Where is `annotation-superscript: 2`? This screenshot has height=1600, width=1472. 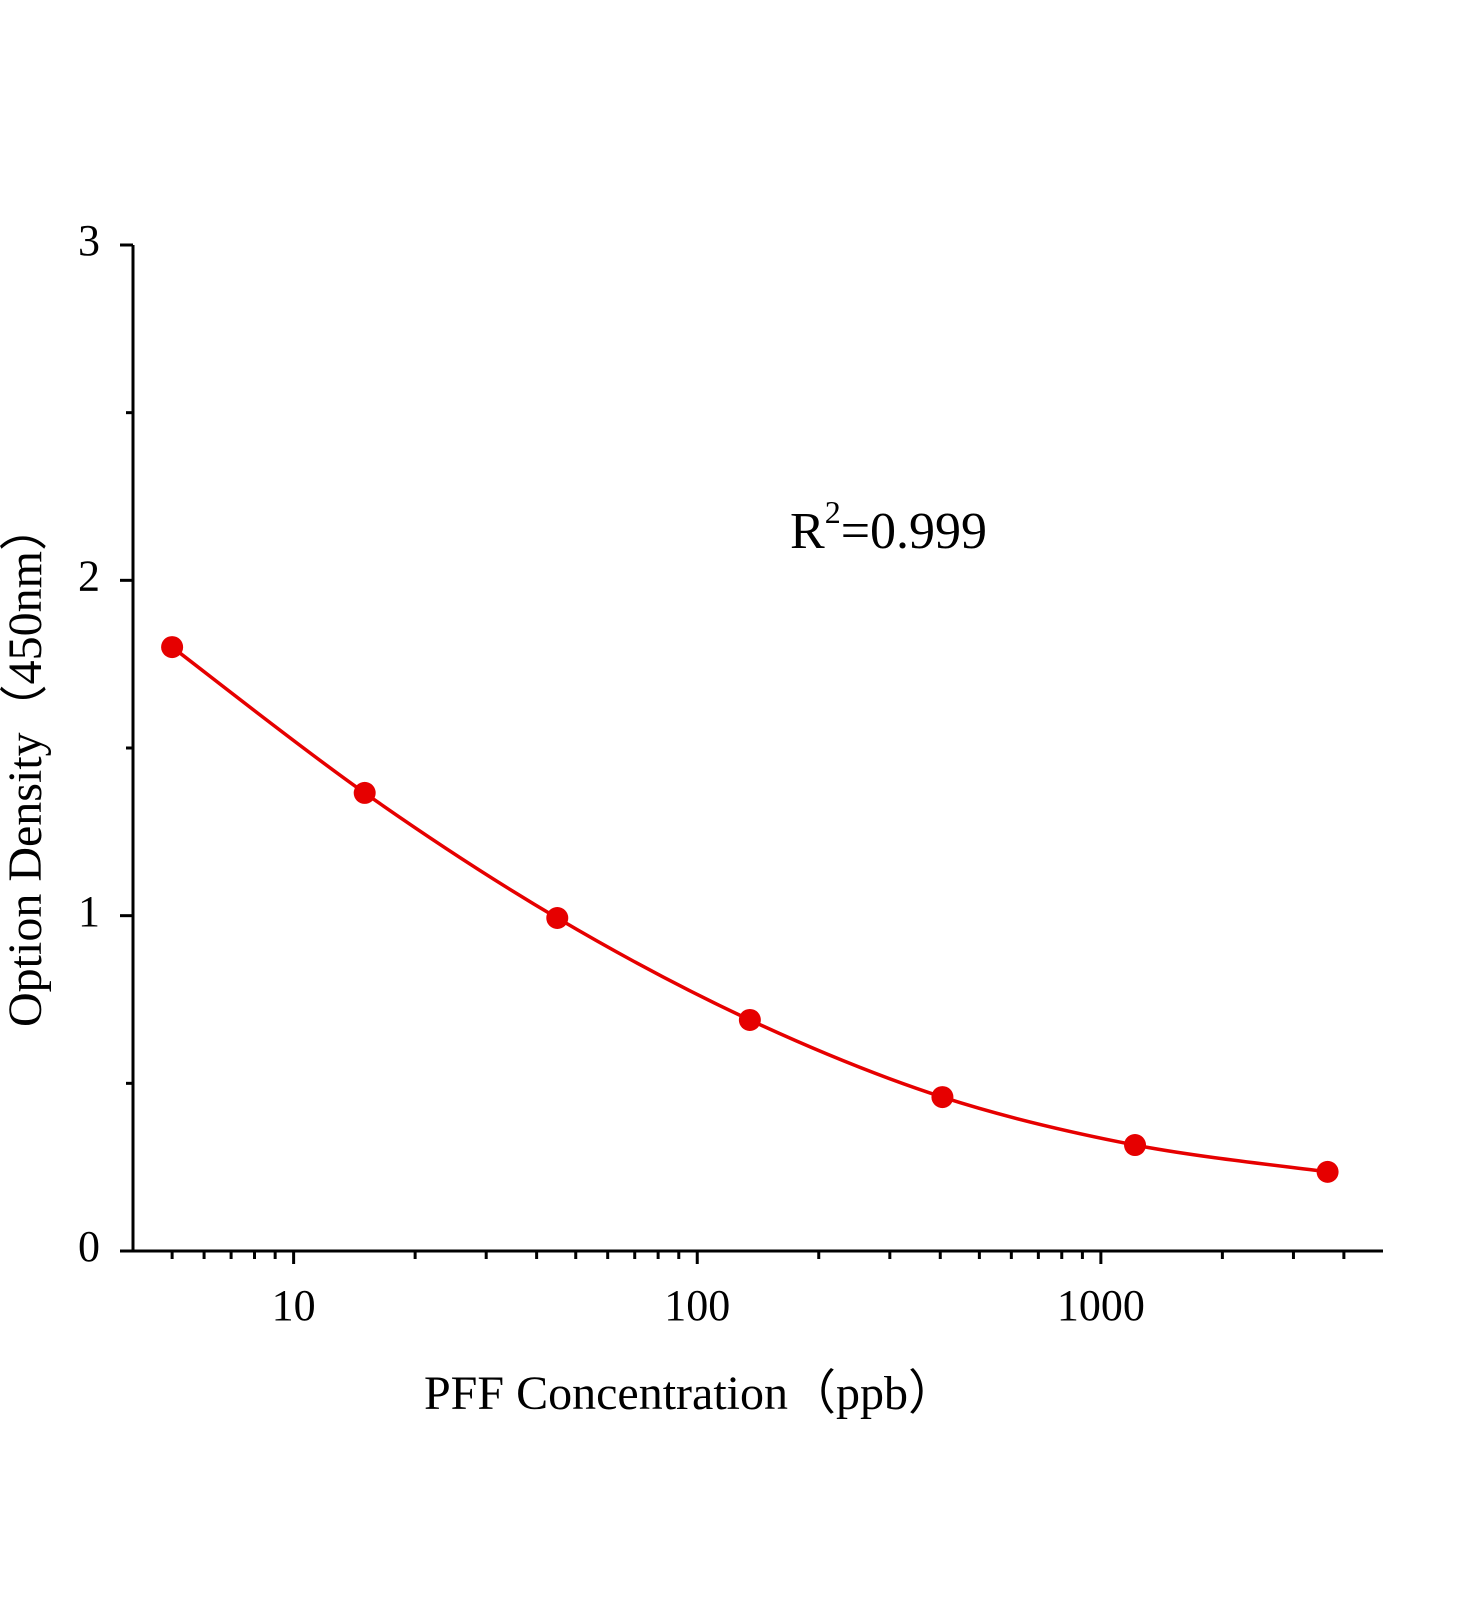 annotation-superscript: 2 is located at coordinates (833, 512).